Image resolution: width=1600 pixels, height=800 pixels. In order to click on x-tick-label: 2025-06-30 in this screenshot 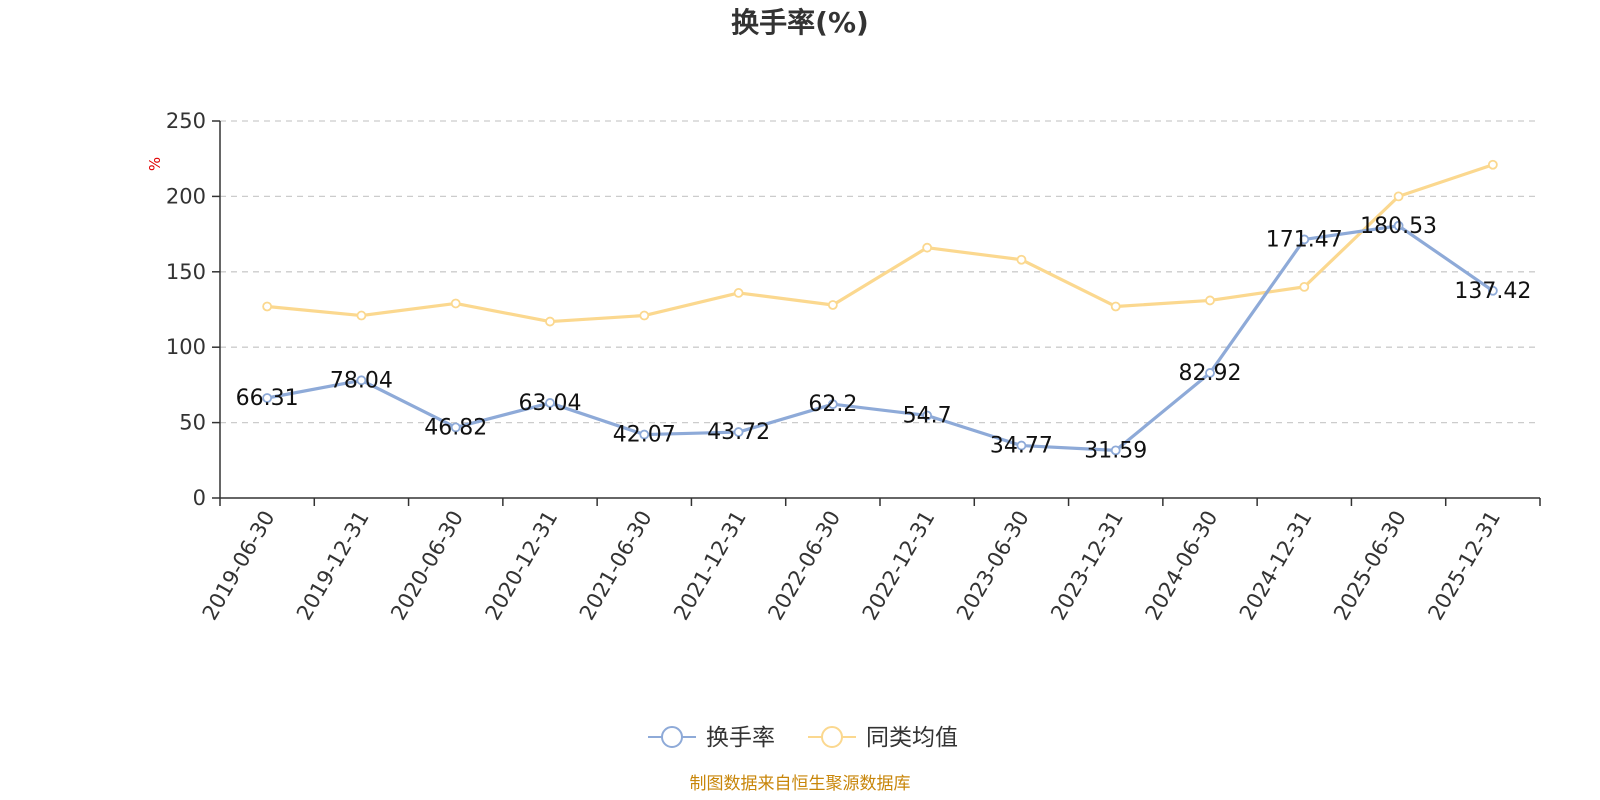, I will do `click(1370, 566)`.